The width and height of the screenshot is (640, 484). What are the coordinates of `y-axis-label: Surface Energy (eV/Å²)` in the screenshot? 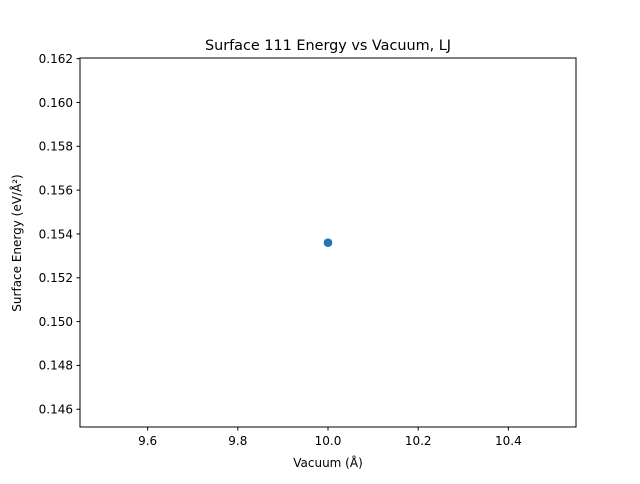 It's located at (16, 242).